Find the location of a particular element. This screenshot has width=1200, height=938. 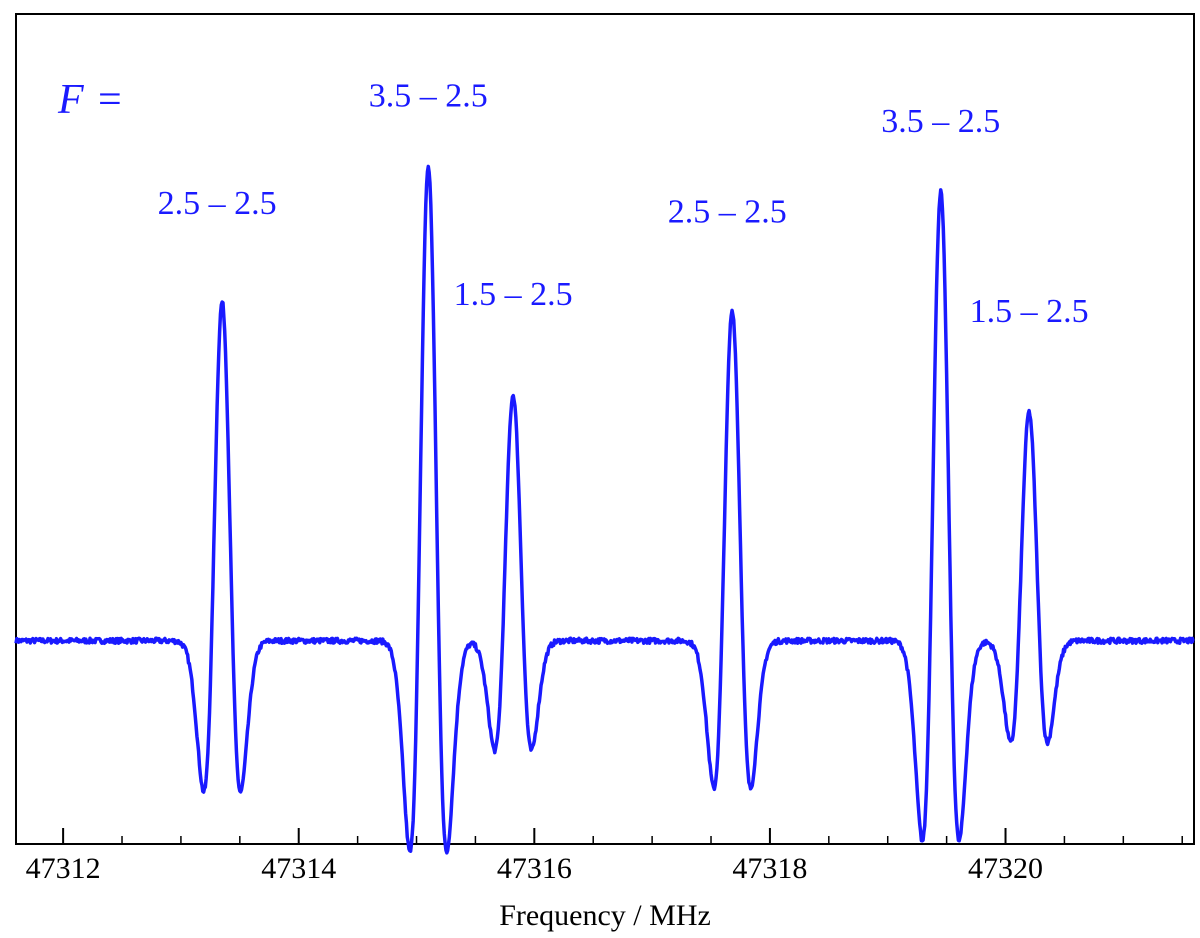

f-symbol: F is located at coordinates (70, 100).